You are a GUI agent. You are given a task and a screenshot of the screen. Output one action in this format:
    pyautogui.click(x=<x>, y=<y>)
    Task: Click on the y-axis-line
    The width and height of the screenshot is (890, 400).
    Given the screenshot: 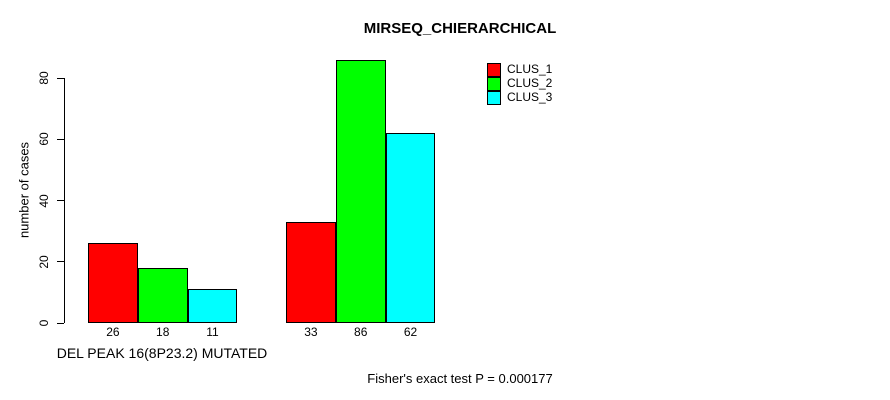 What is the action you would take?
    pyautogui.click(x=64, y=200)
    